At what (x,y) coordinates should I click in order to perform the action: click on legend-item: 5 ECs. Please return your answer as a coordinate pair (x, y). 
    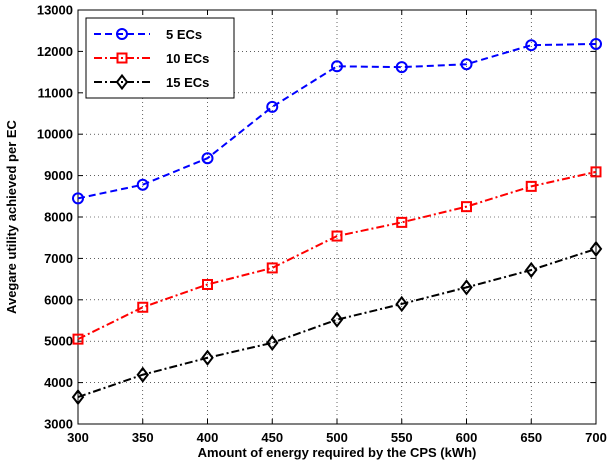
    Looking at the image, I should click on (148, 34).